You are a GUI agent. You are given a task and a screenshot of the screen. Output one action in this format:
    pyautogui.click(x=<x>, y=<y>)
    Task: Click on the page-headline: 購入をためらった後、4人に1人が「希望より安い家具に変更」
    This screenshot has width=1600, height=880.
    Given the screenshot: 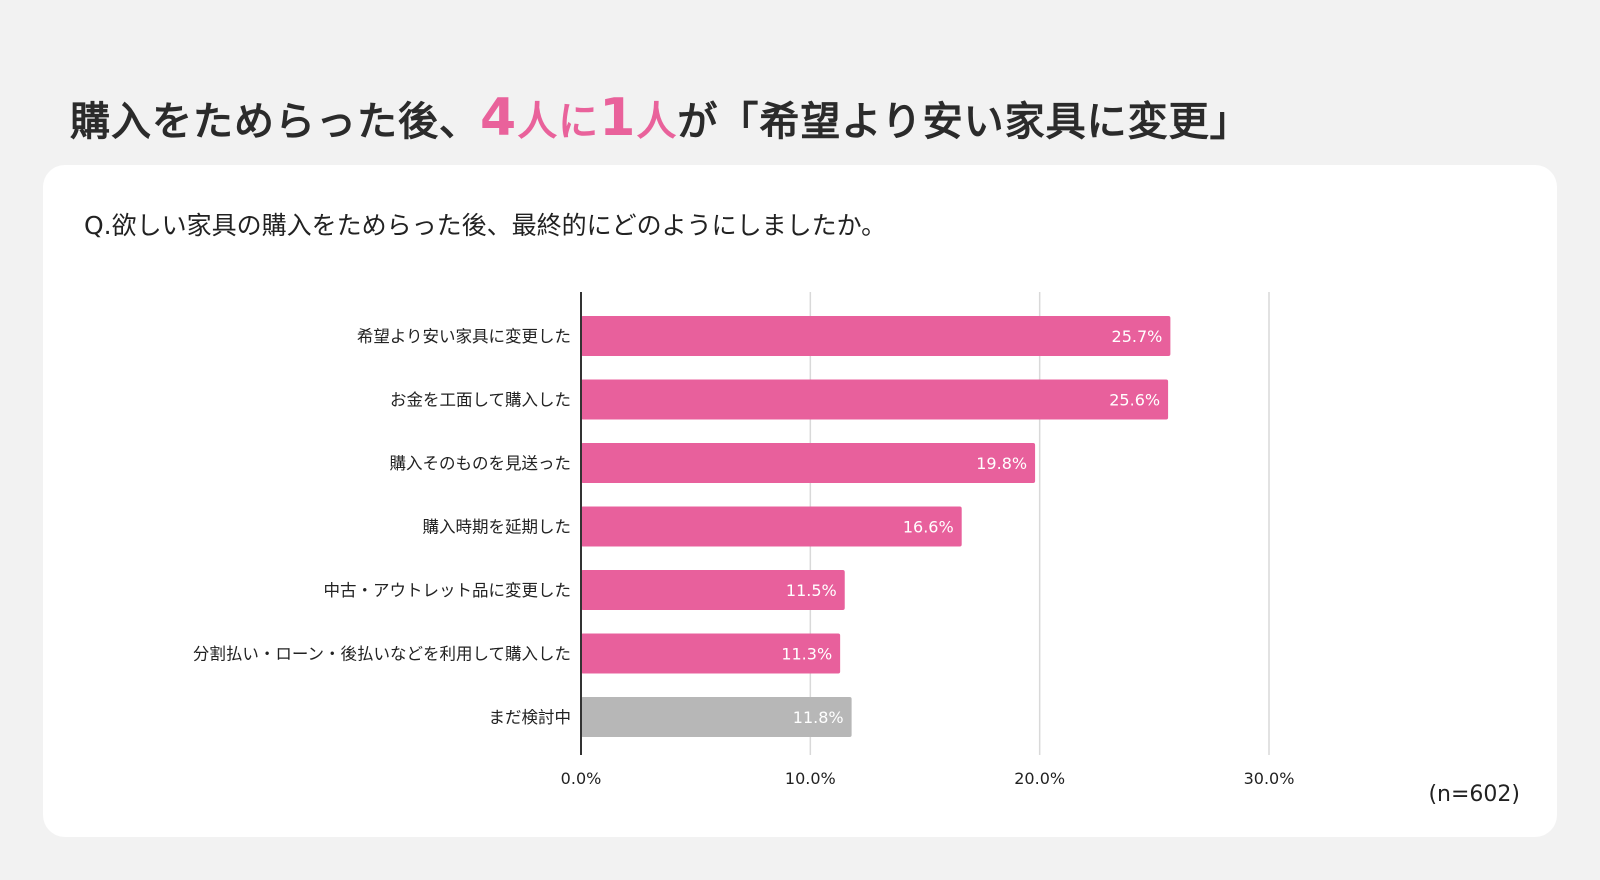 What is the action you would take?
    pyautogui.click(x=660, y=118)
    